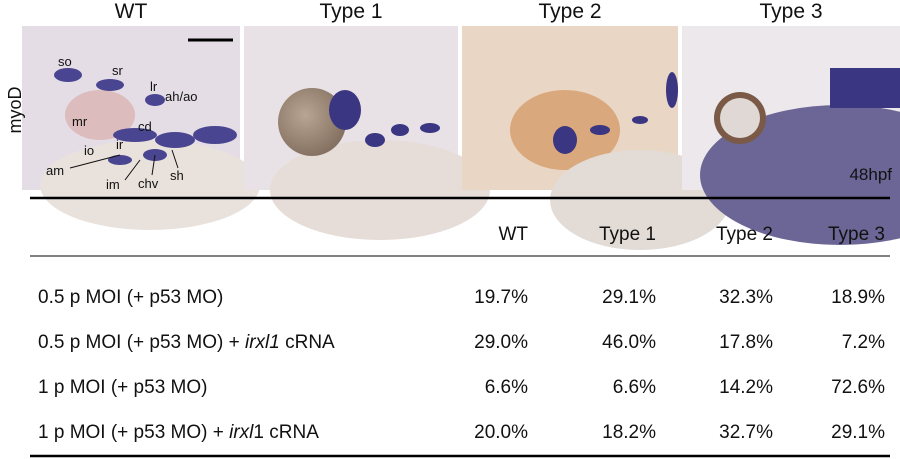  What do you see at coordinates (629, 342) in the screenshot?
I see `cell-value: 46.0%` at bounding box center [629, 342].